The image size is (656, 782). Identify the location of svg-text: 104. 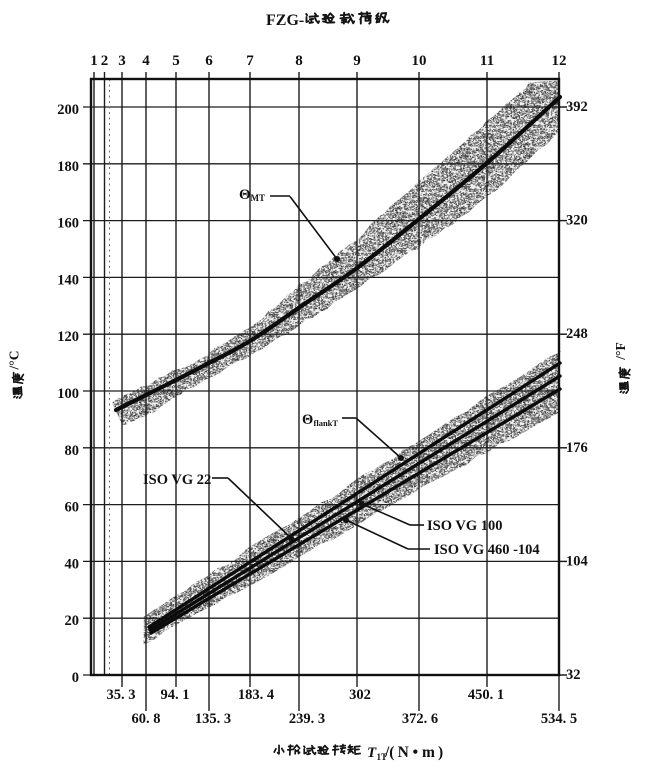
(577, 561).